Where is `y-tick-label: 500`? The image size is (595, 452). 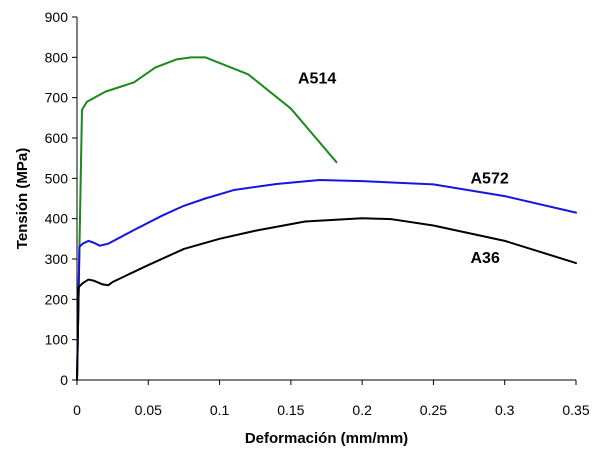
y-tick-label: 500 is located at coordinates (57, 178).